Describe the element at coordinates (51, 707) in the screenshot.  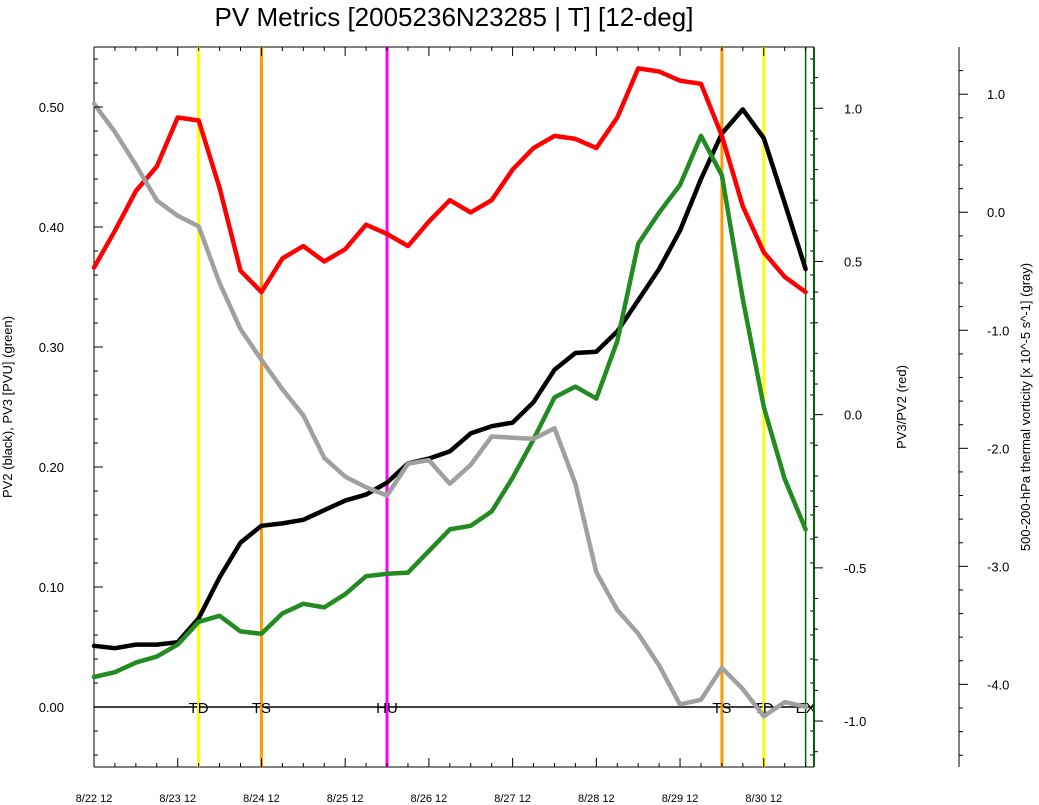
I see `left-tick-label: 0.00` at that location.